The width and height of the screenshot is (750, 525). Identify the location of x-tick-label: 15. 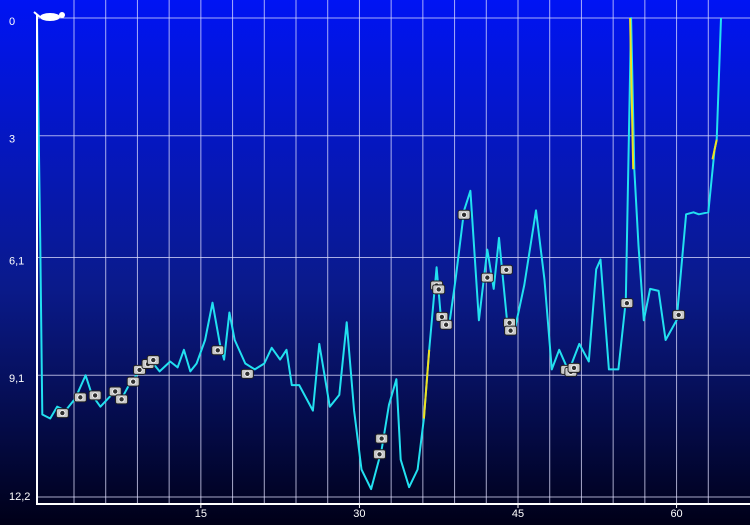
(201, 514).